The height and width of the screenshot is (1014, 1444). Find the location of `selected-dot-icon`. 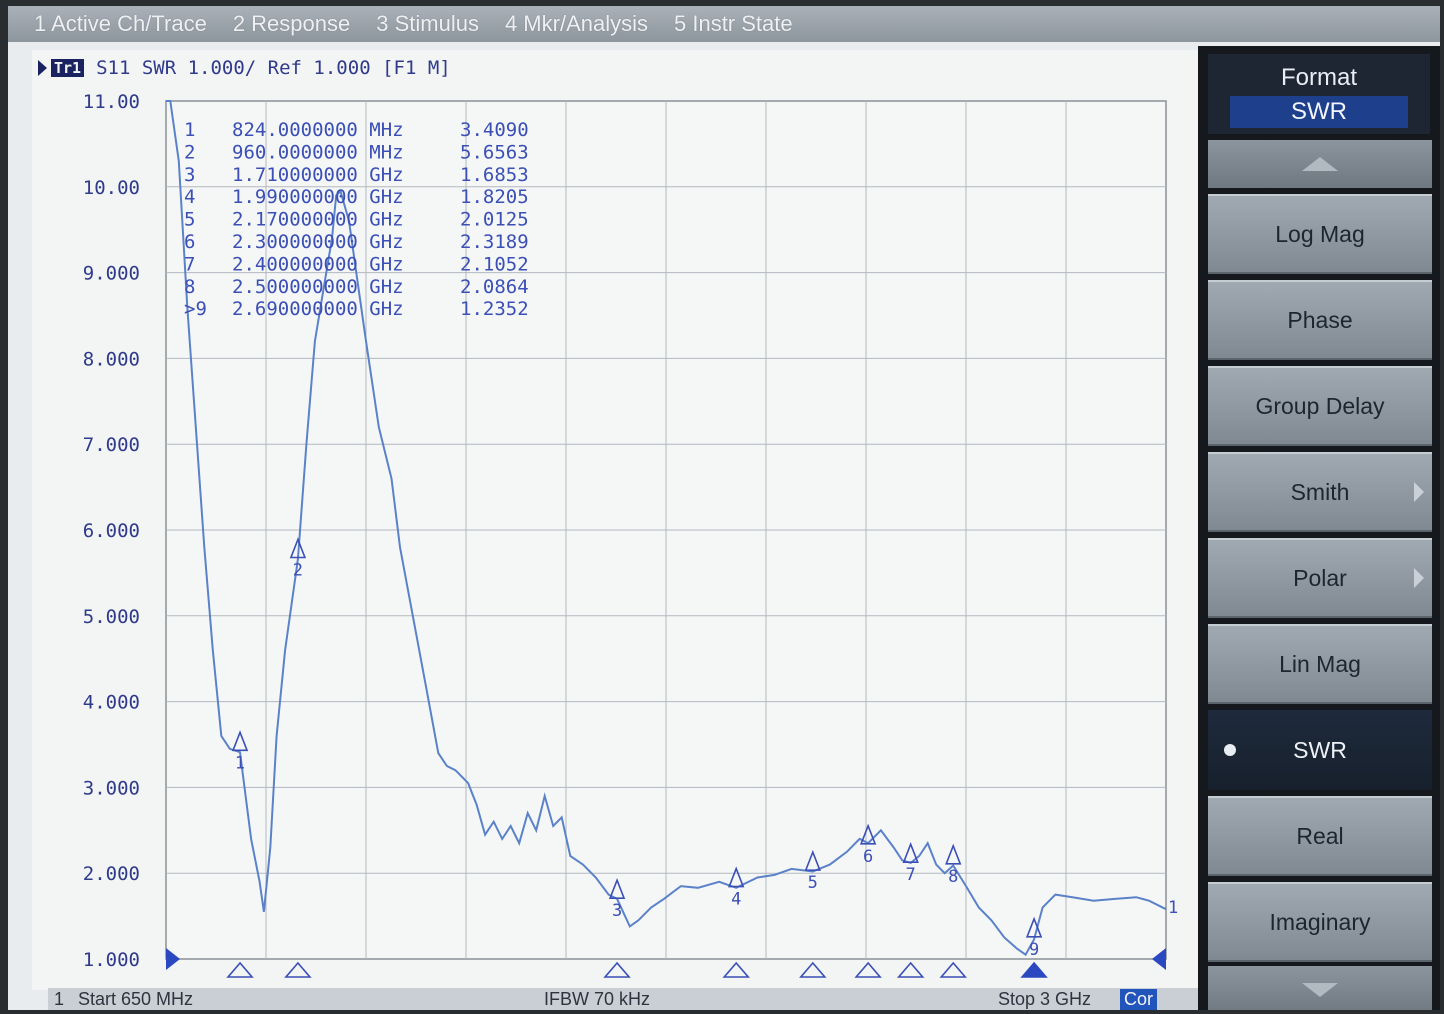

selected-dot-icon is located at coordinates (1230, 750).